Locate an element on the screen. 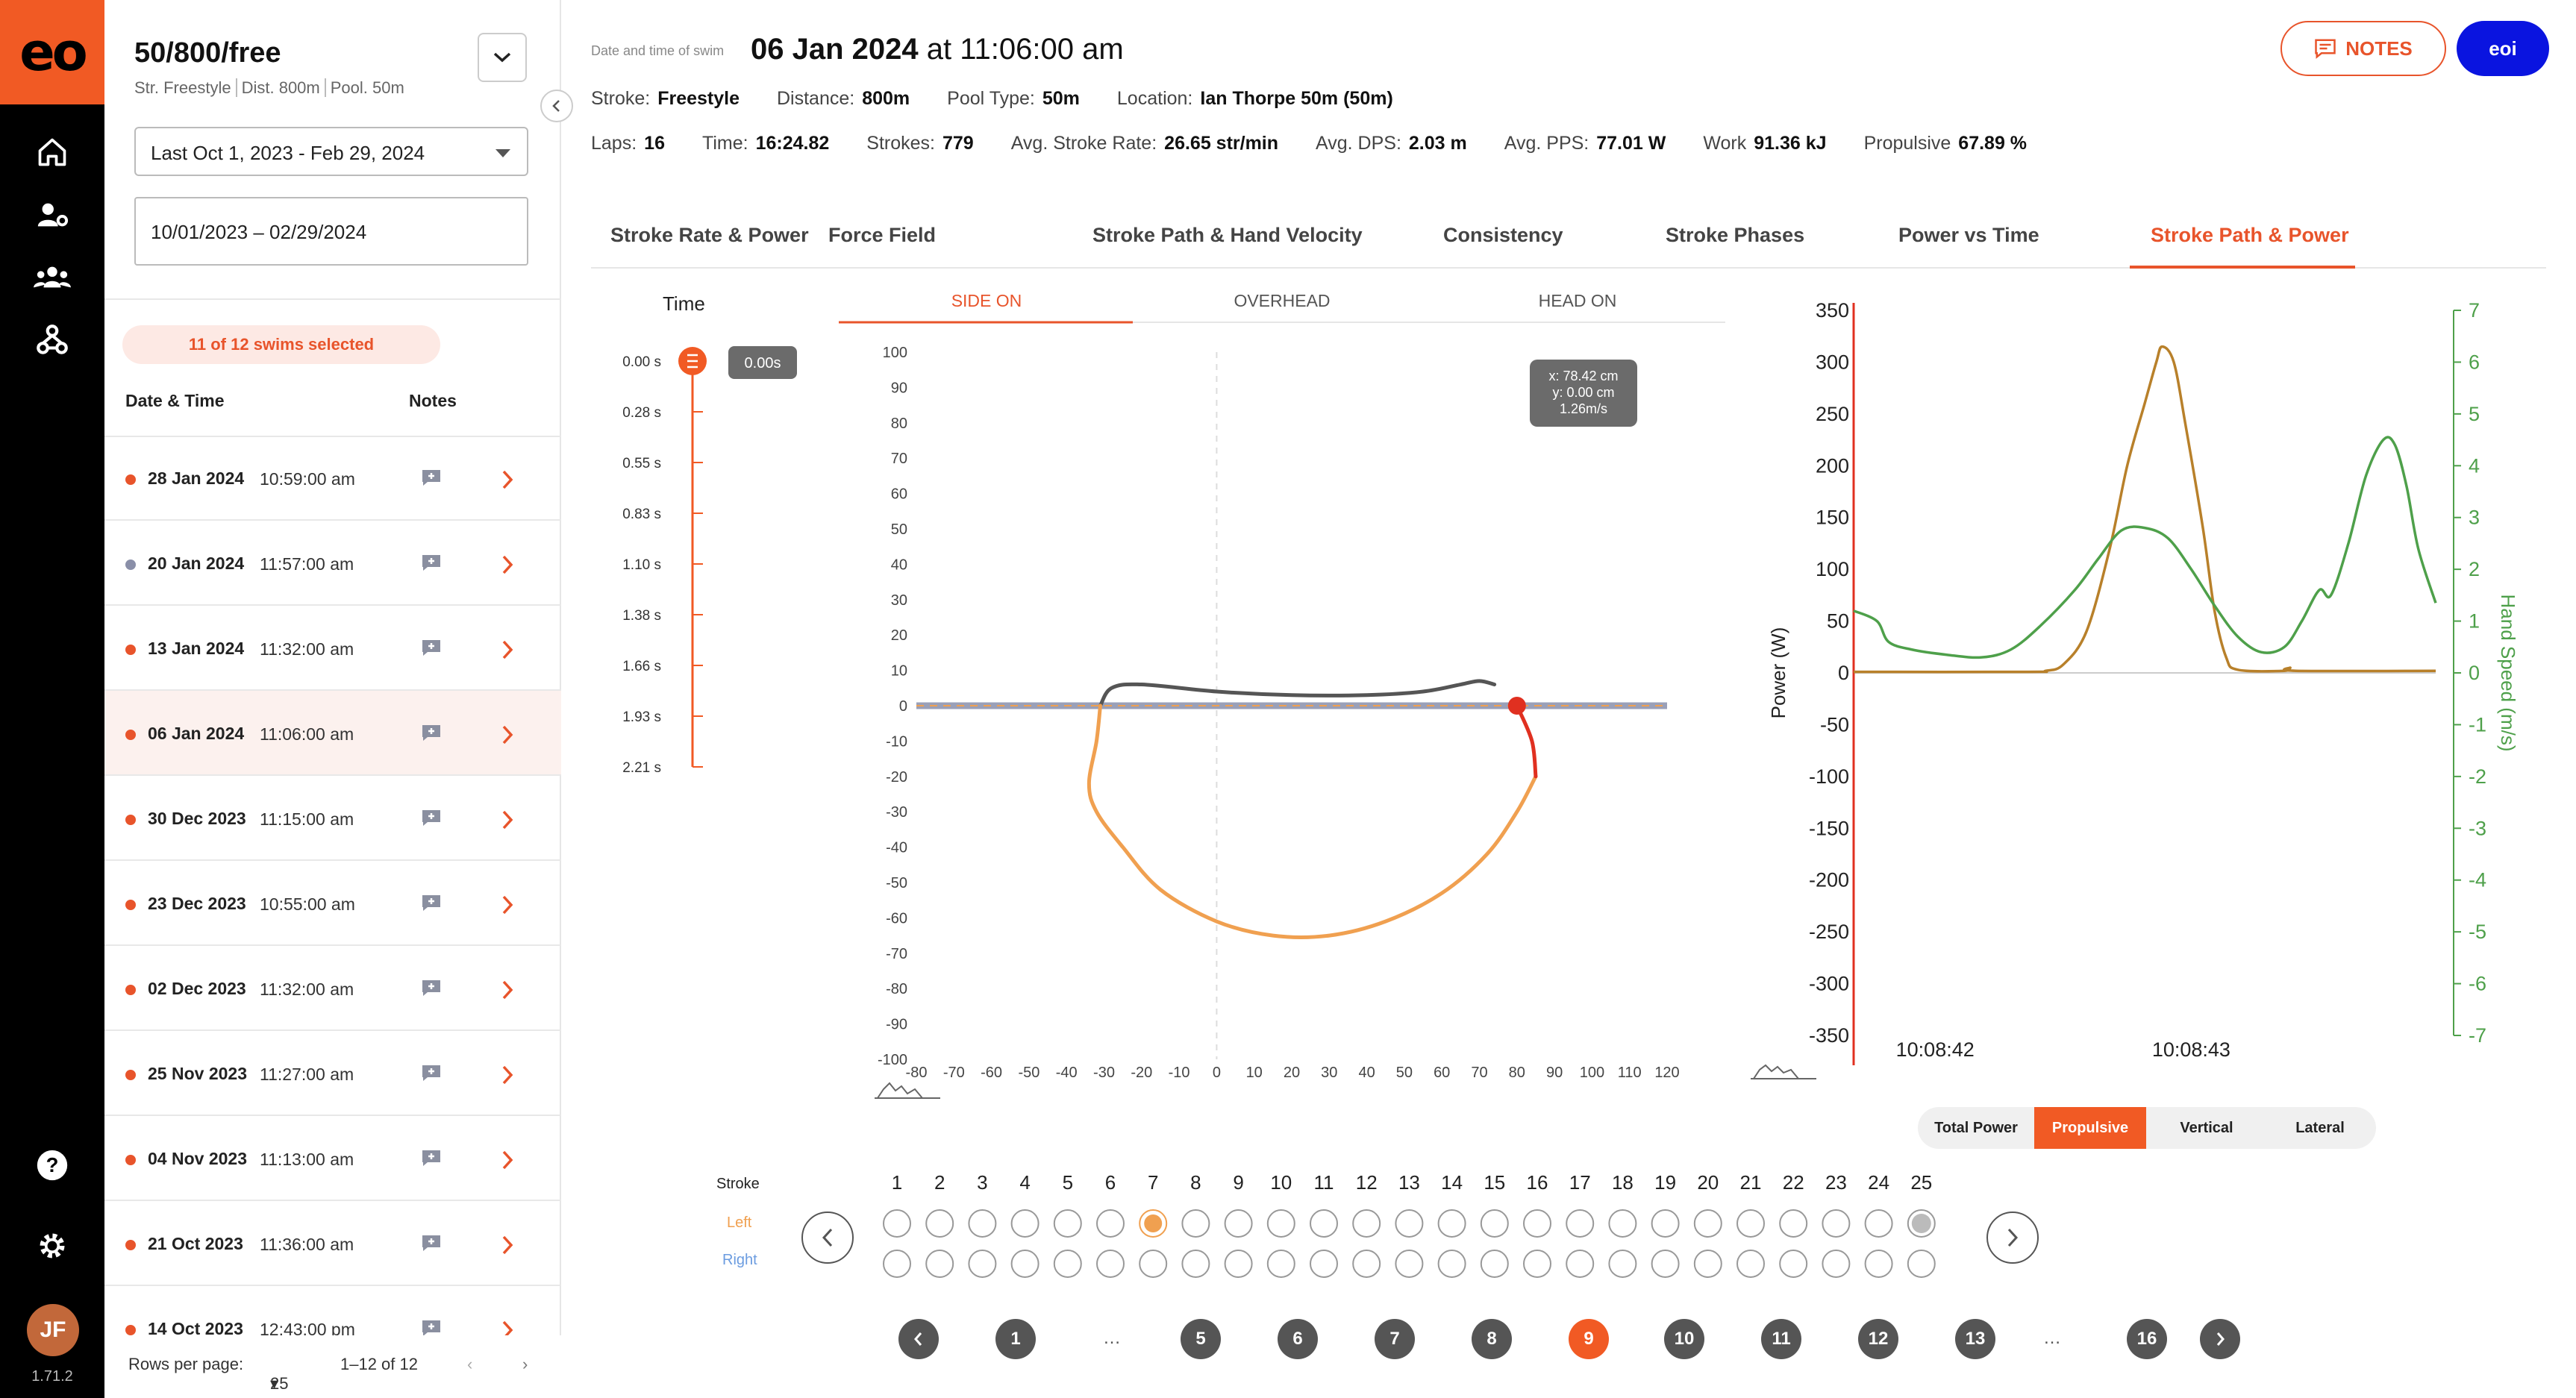  swim-row: 25 Nov 2023 11:27:00 am is located at coordinates (332, 1073).